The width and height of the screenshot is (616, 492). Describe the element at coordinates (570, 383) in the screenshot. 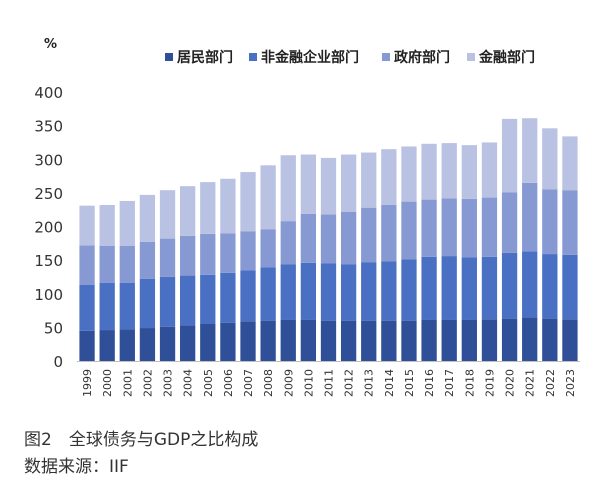

I see `x-tick-label: 2023` at that location.